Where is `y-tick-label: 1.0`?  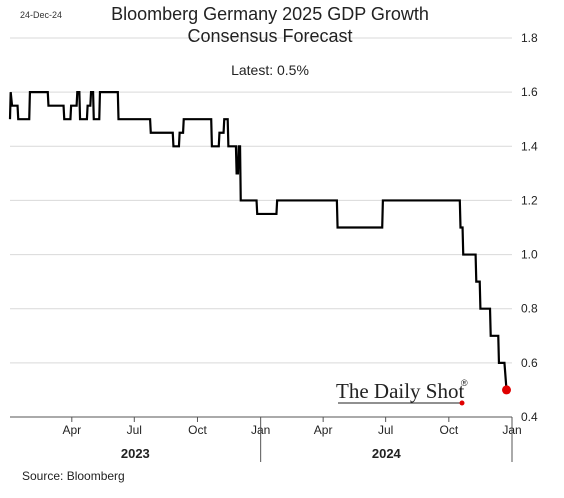
y-tick-label: 1.0 is located at coordinates (529, 255).